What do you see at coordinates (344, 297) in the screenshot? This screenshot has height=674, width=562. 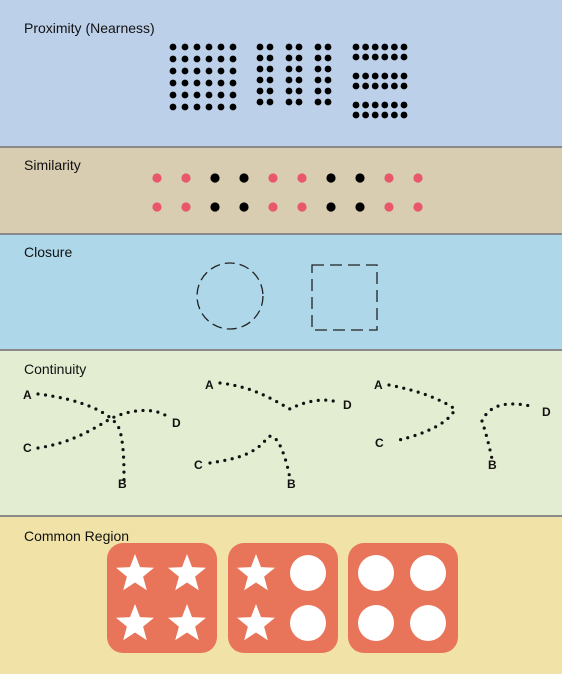 I see `dashed-square` at bounding box center [344, 297].